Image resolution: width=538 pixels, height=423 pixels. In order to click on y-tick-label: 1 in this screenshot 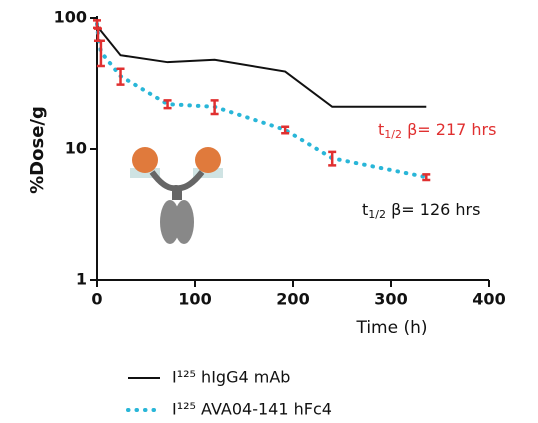, I will do `click(81, 279)`.